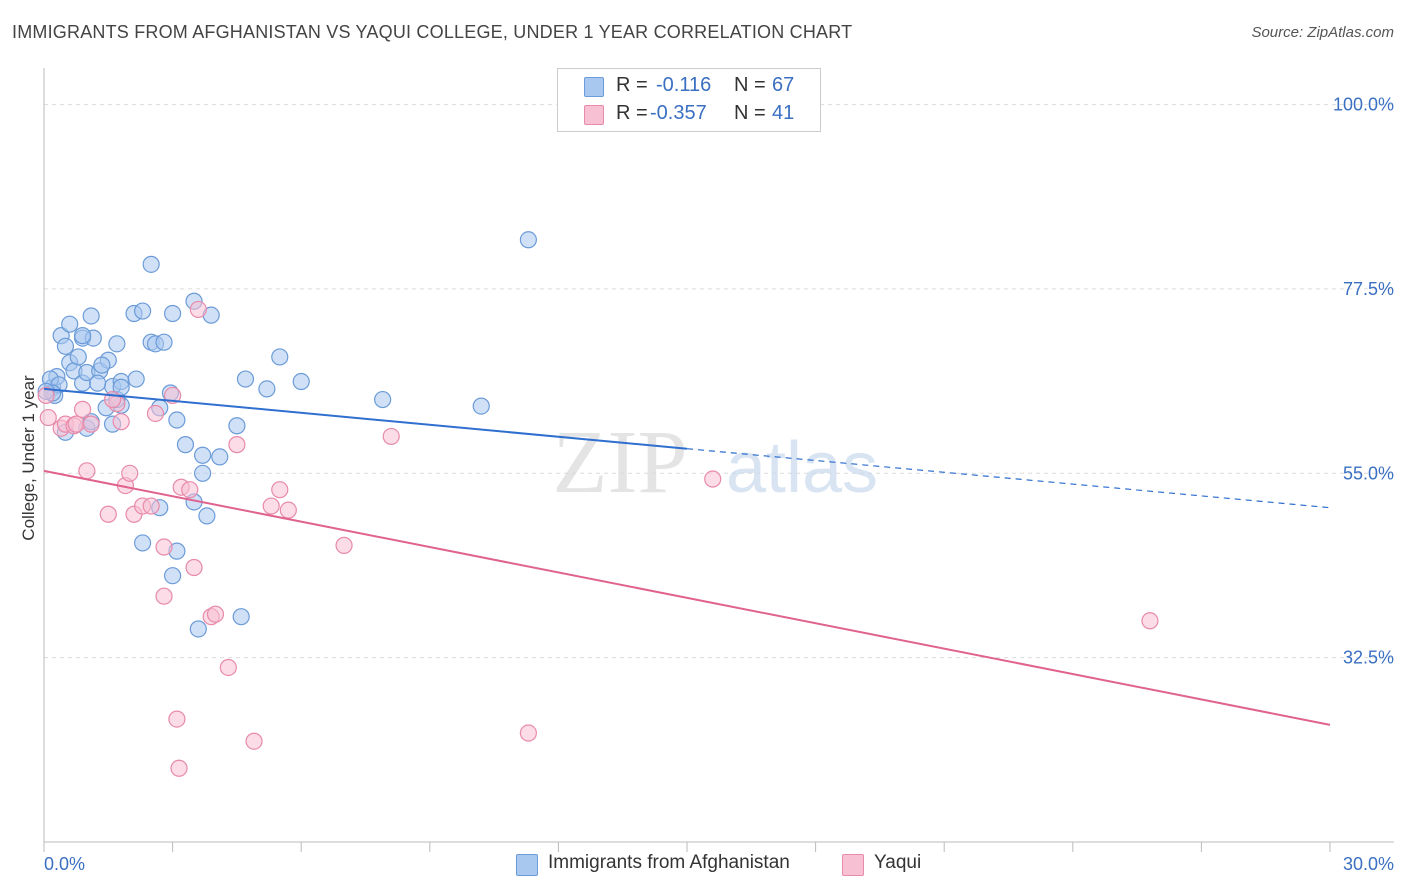 The image size is (1406, 892). I want to click on legend-row-afghanistan: R = -0.116 N = 67, so click(689, 87).